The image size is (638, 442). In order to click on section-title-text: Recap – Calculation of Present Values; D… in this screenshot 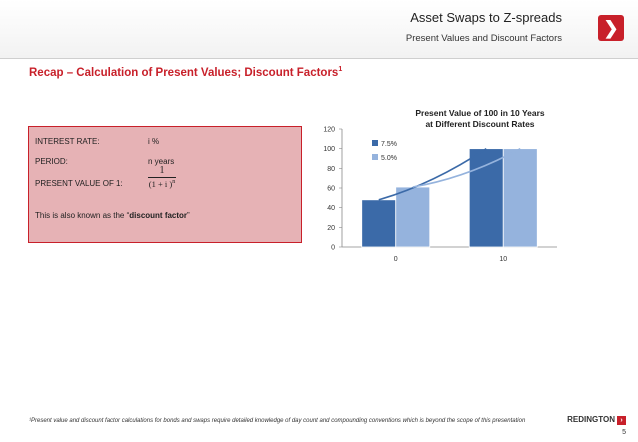, I will do `click(184, 72)`.